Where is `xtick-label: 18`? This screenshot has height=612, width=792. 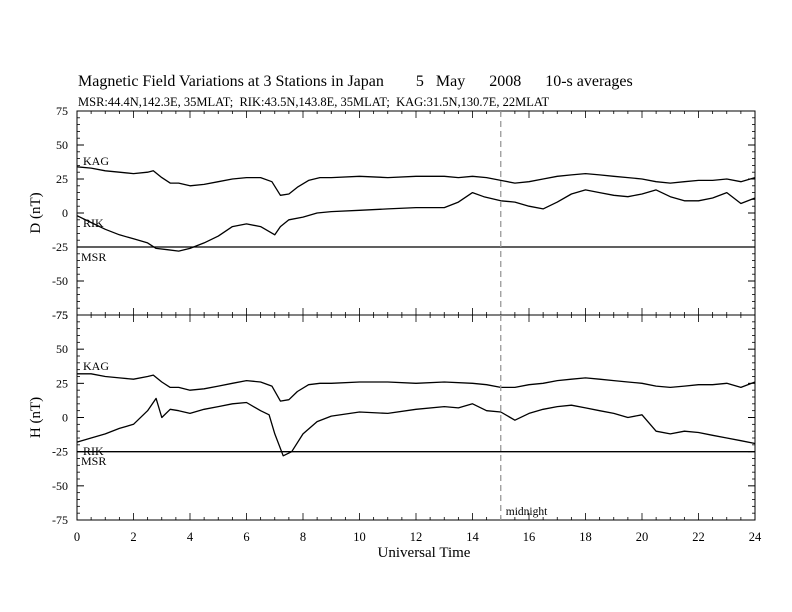
xtick-label: 18 is located at coordinates (585, 537).